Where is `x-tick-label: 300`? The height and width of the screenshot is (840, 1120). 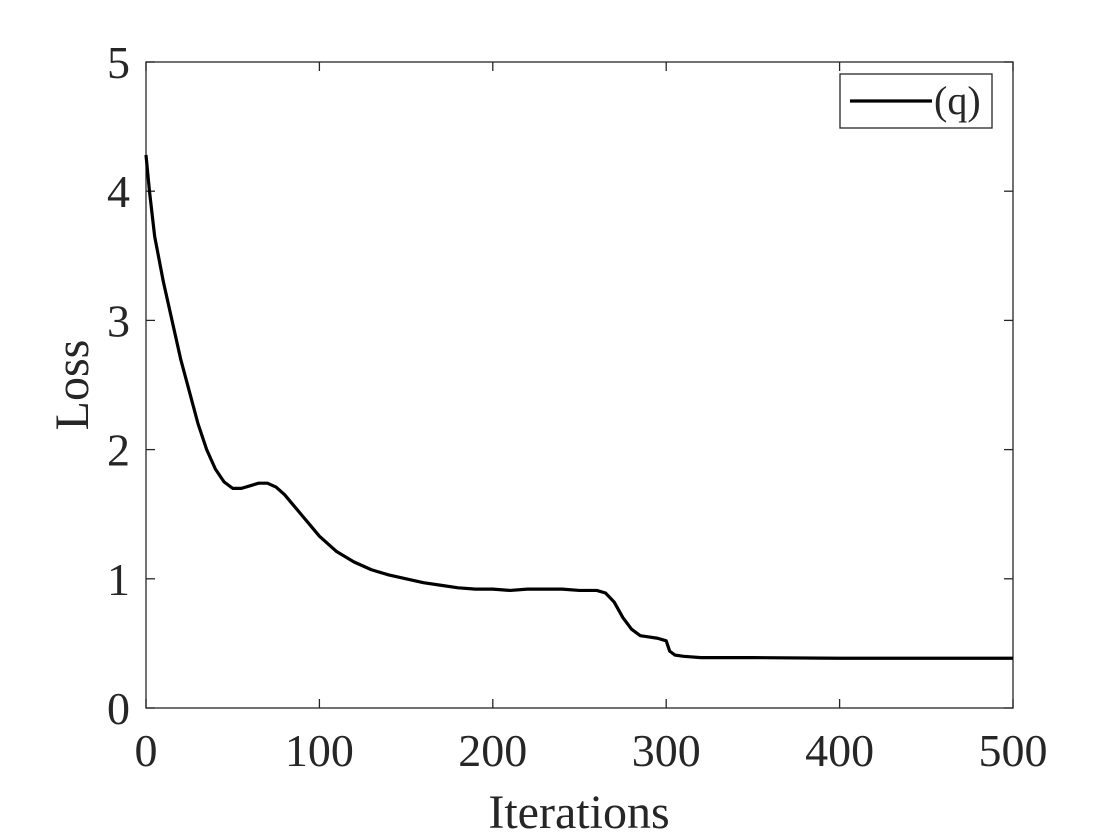
x-tick-label: 300 is located at coordinates (666, 750).